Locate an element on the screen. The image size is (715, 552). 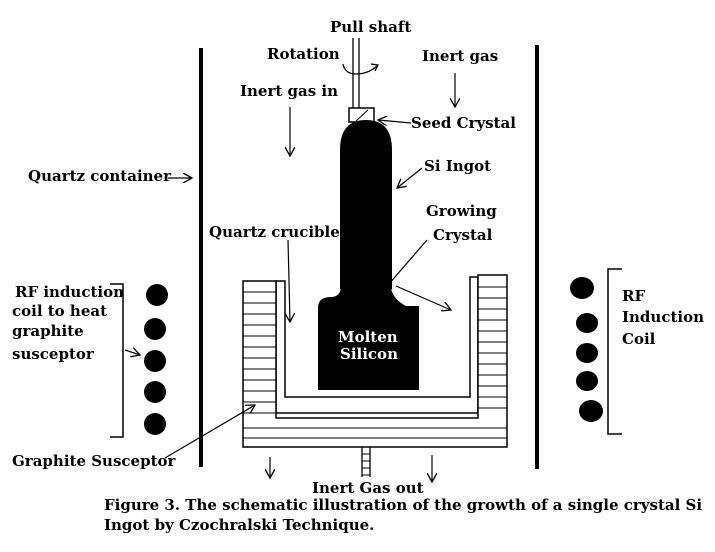
si-ingot-label: Si Ingot is located at coordinates (458, 166).